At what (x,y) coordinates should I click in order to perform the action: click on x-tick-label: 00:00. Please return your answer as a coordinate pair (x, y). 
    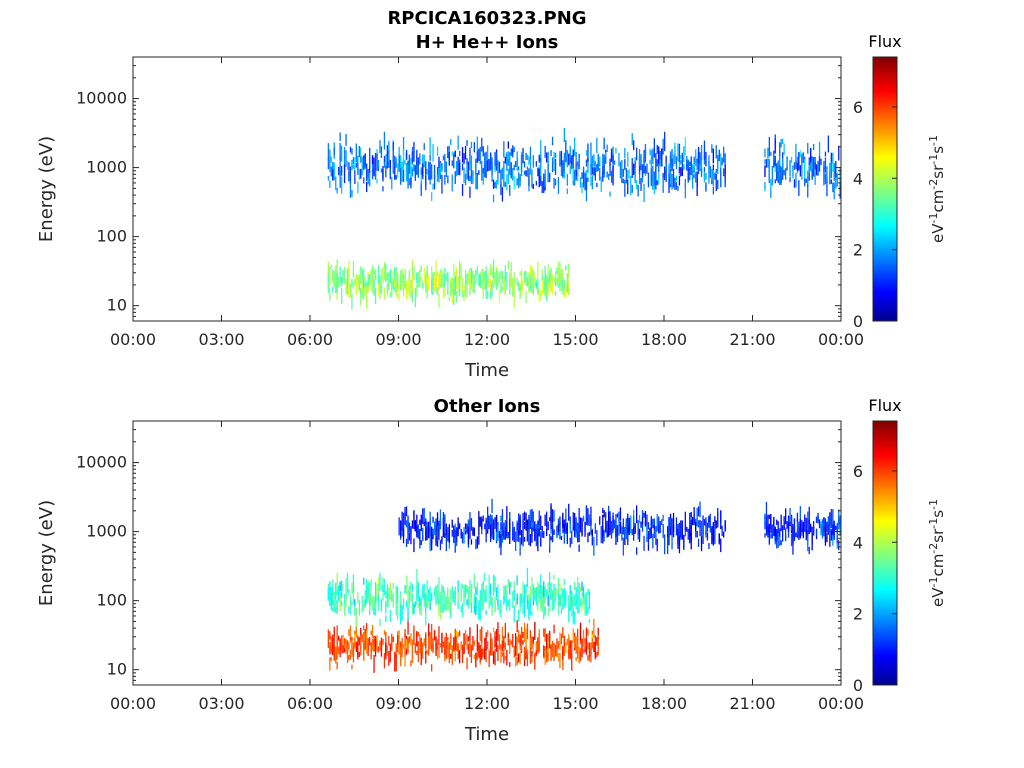
    Looking at the image, I should click on (841, 703).